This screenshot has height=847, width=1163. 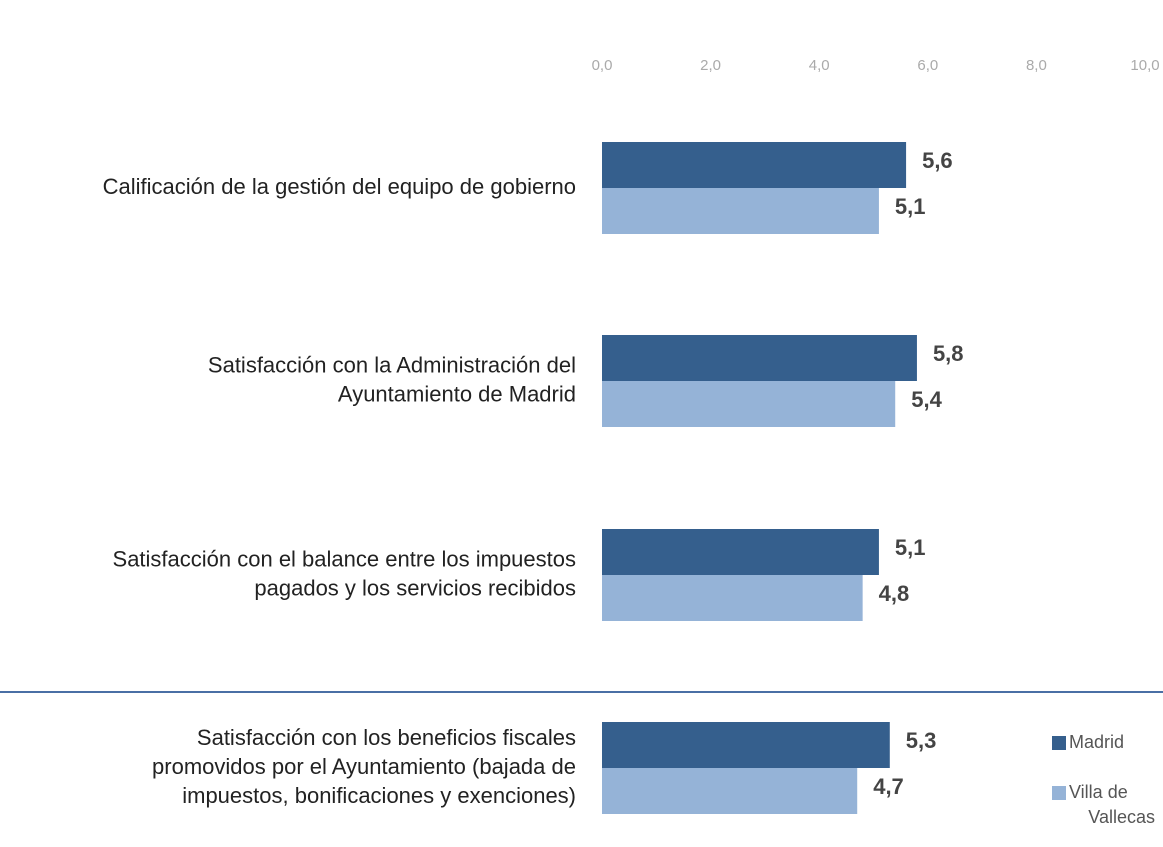 What do you see at coordinates (926, 399) in the screenshot?
I see `value-label: 5,4` at bounding box center [926, 399].